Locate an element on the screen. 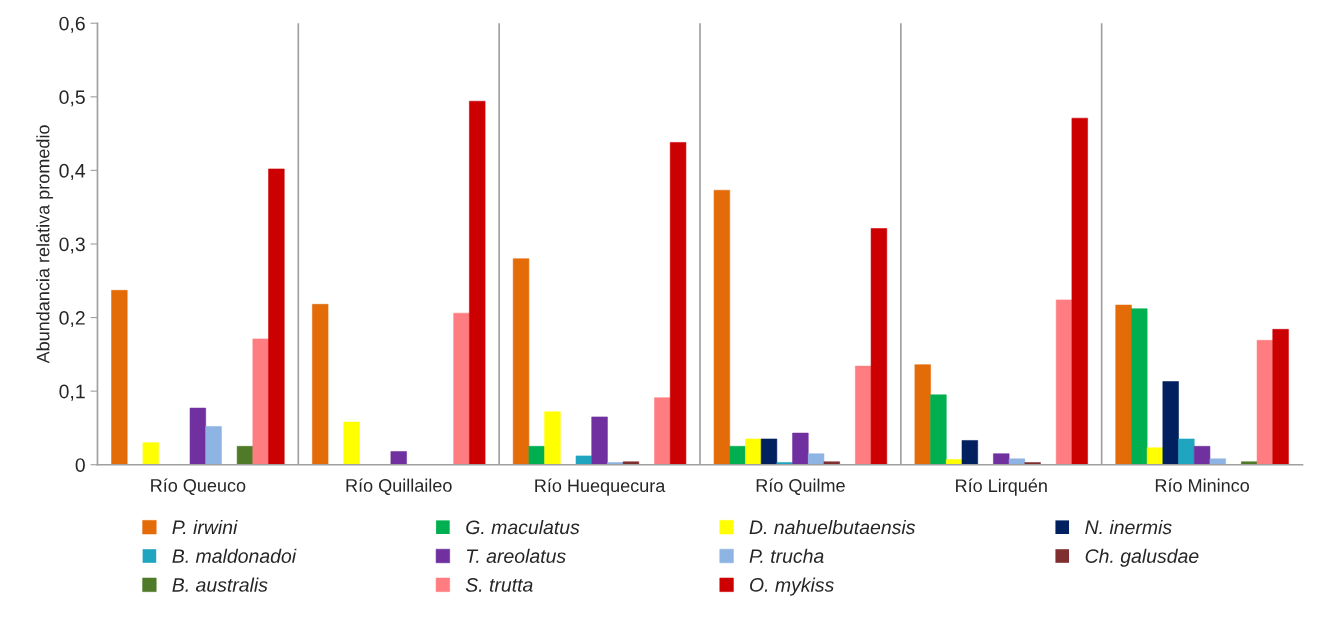 This screenshot has width=1317, height=628. legend-label: P. irwini is located at coordinates (205, 526).